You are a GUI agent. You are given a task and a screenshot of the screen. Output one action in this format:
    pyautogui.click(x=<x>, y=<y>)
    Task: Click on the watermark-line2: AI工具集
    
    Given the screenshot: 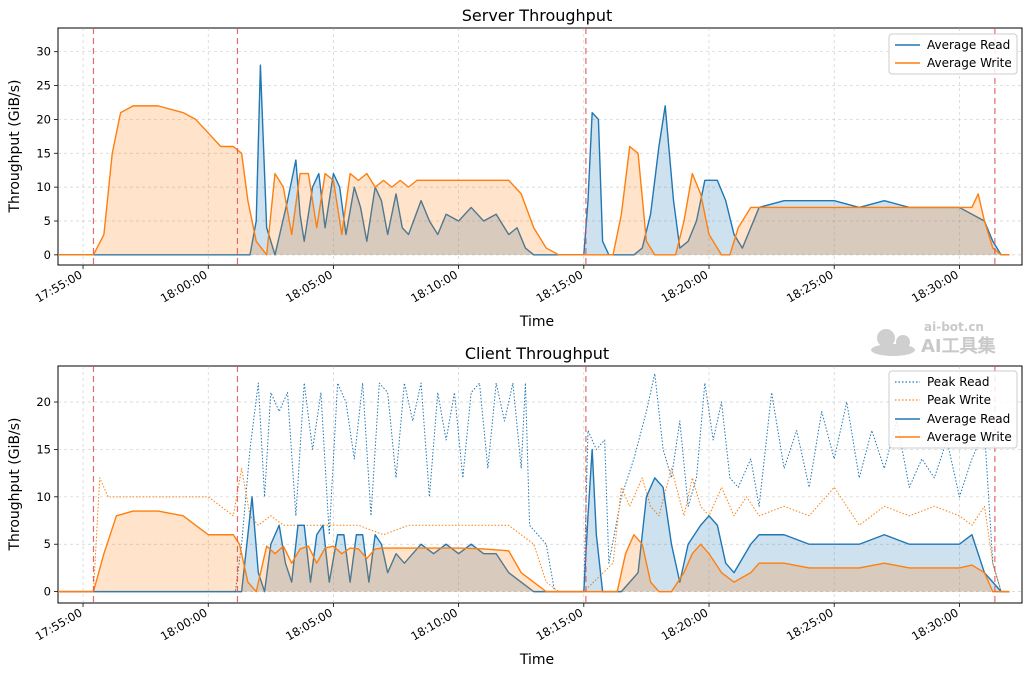 What is the action you would take?
    pyautogui.click(x=959, y=346)
    